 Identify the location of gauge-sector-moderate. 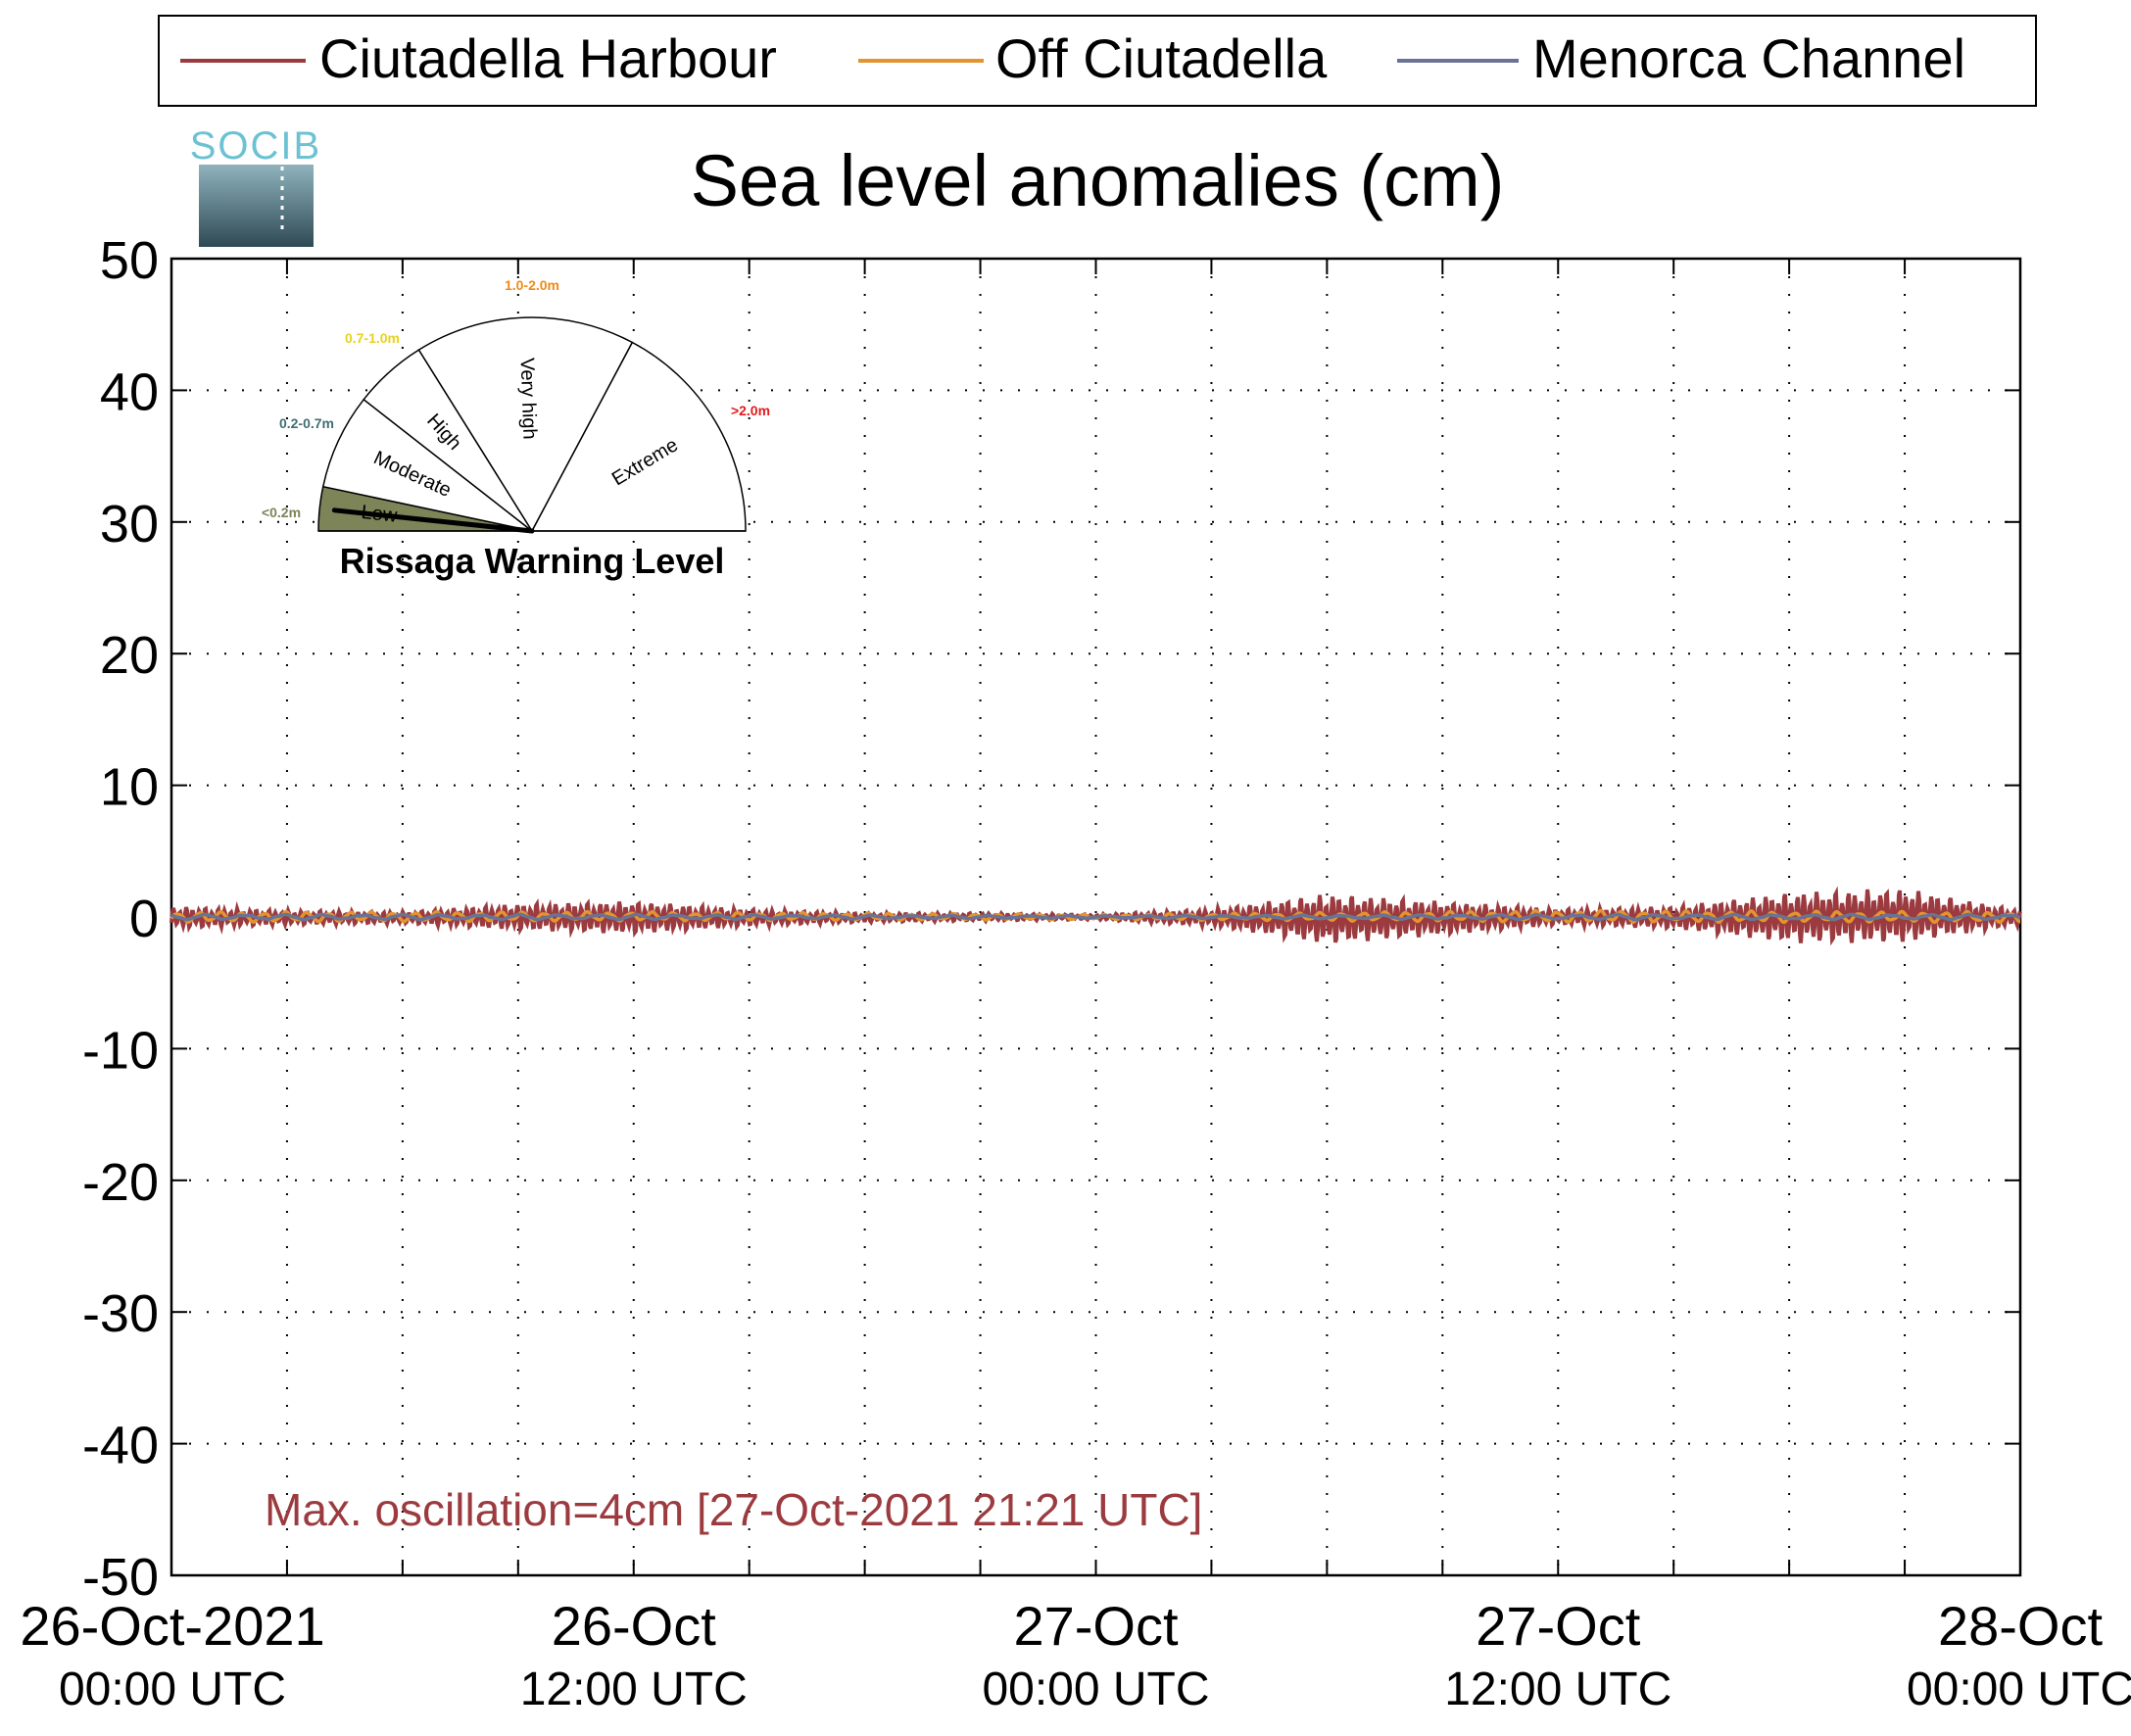
(427, 465).